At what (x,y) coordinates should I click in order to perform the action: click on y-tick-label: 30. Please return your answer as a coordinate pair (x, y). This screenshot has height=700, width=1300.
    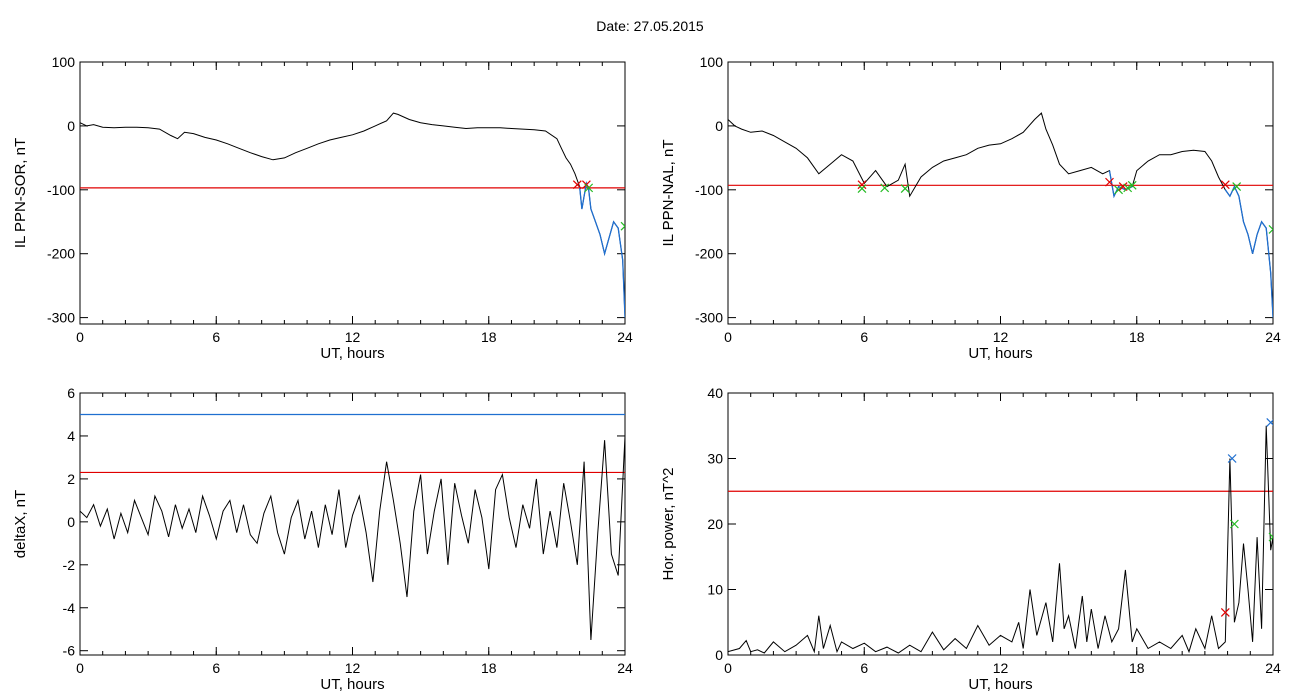
    Looking at the image, I should click on (715, 459).